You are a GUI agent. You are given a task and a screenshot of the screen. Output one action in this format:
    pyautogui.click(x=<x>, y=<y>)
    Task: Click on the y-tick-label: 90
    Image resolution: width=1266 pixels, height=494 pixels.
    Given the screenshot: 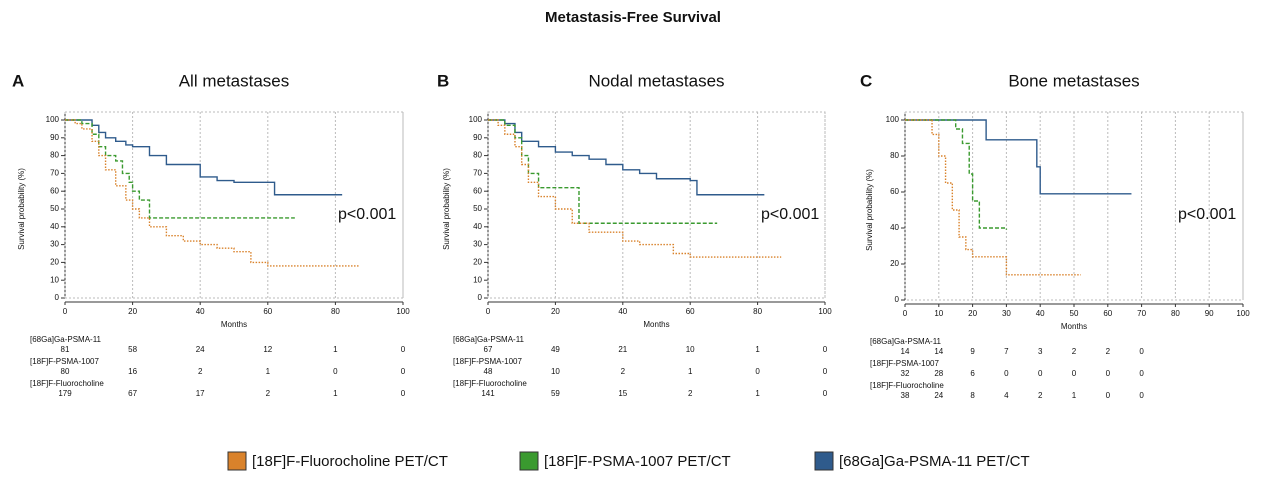 What is the action you would take?
    pyautogui.click(x=477, y=137)
    